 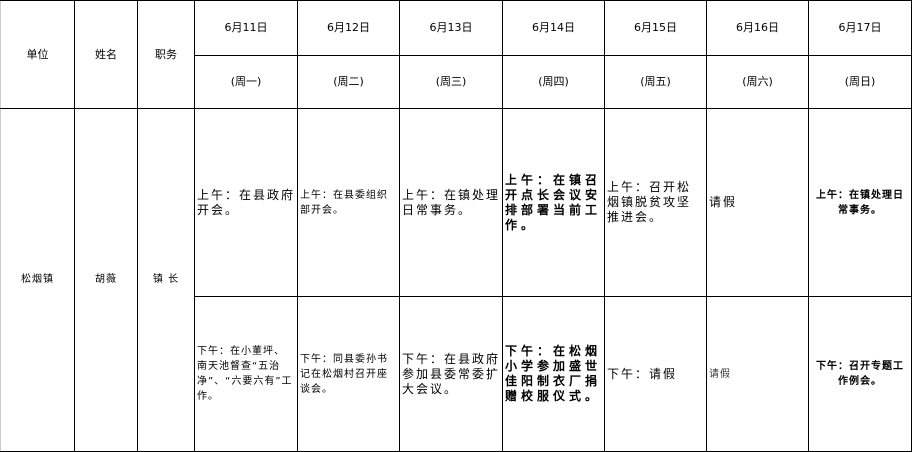 I want to click on morning-cell: 上午：在镇召开点长会议安排部署当前工作。, so click(x=553, y=202).